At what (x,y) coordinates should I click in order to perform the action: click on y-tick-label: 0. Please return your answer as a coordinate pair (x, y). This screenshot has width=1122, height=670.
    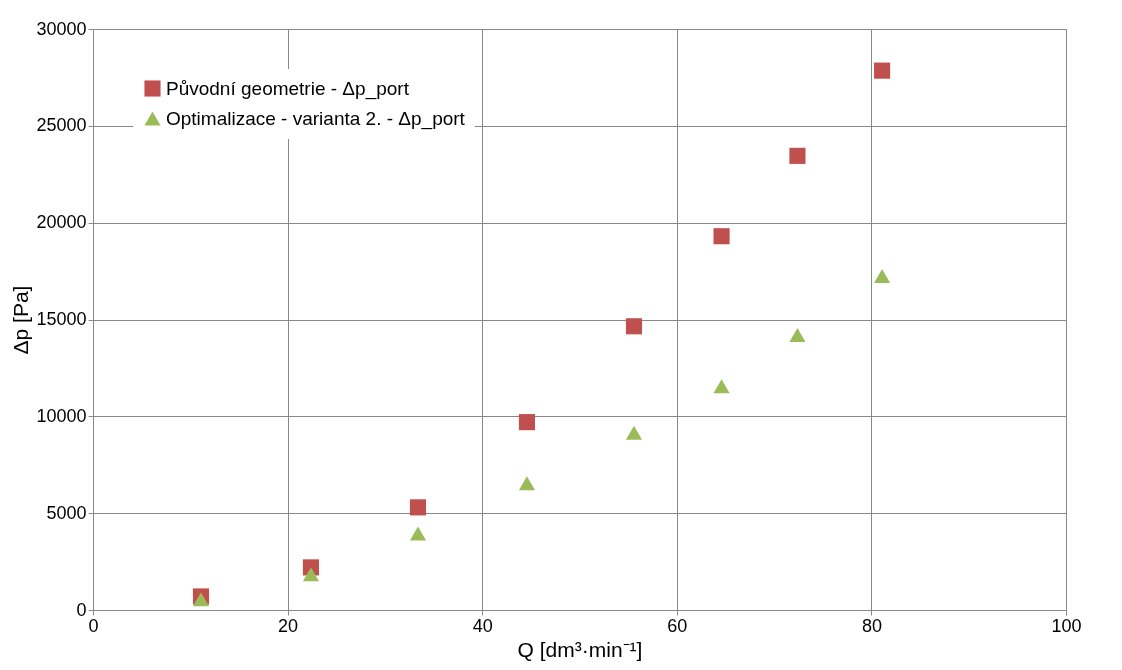
    Looking at the image, I should click on (81, 609).